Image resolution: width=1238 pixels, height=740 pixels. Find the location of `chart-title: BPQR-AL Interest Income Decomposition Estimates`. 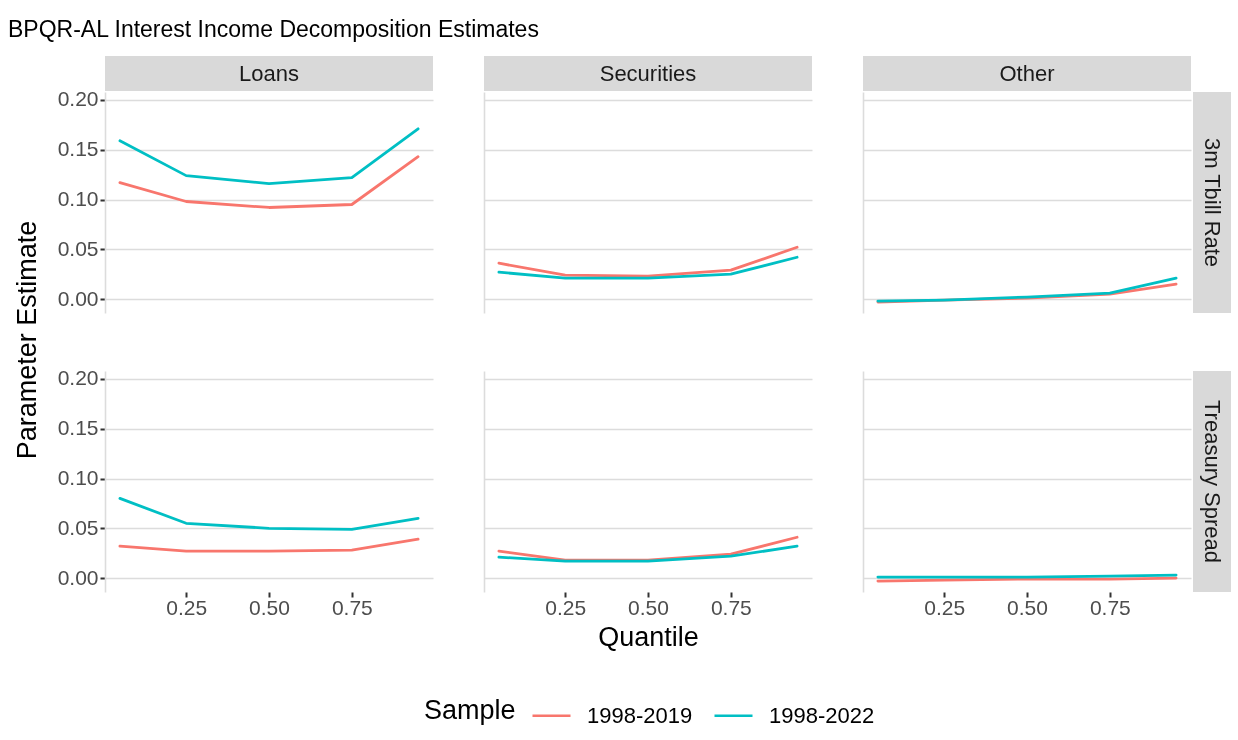

chart-title: BPQR-AL Interest Income Decomposition Estimates is located at coordinates (273, 29).